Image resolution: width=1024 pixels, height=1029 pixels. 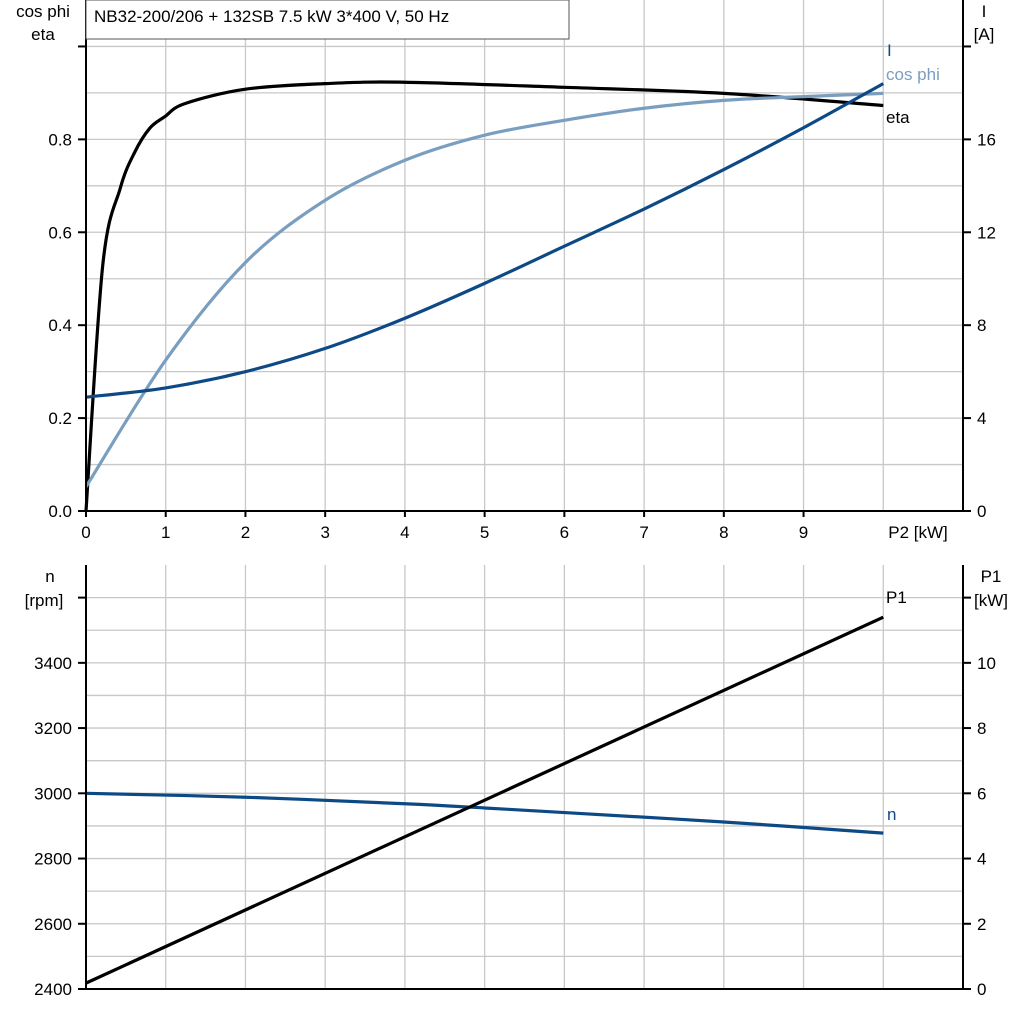 What do you see at coordinates (43, 34) in the screenshot?
I see `top-left-axis-label-2: eta` at bounding box center [43, 34].